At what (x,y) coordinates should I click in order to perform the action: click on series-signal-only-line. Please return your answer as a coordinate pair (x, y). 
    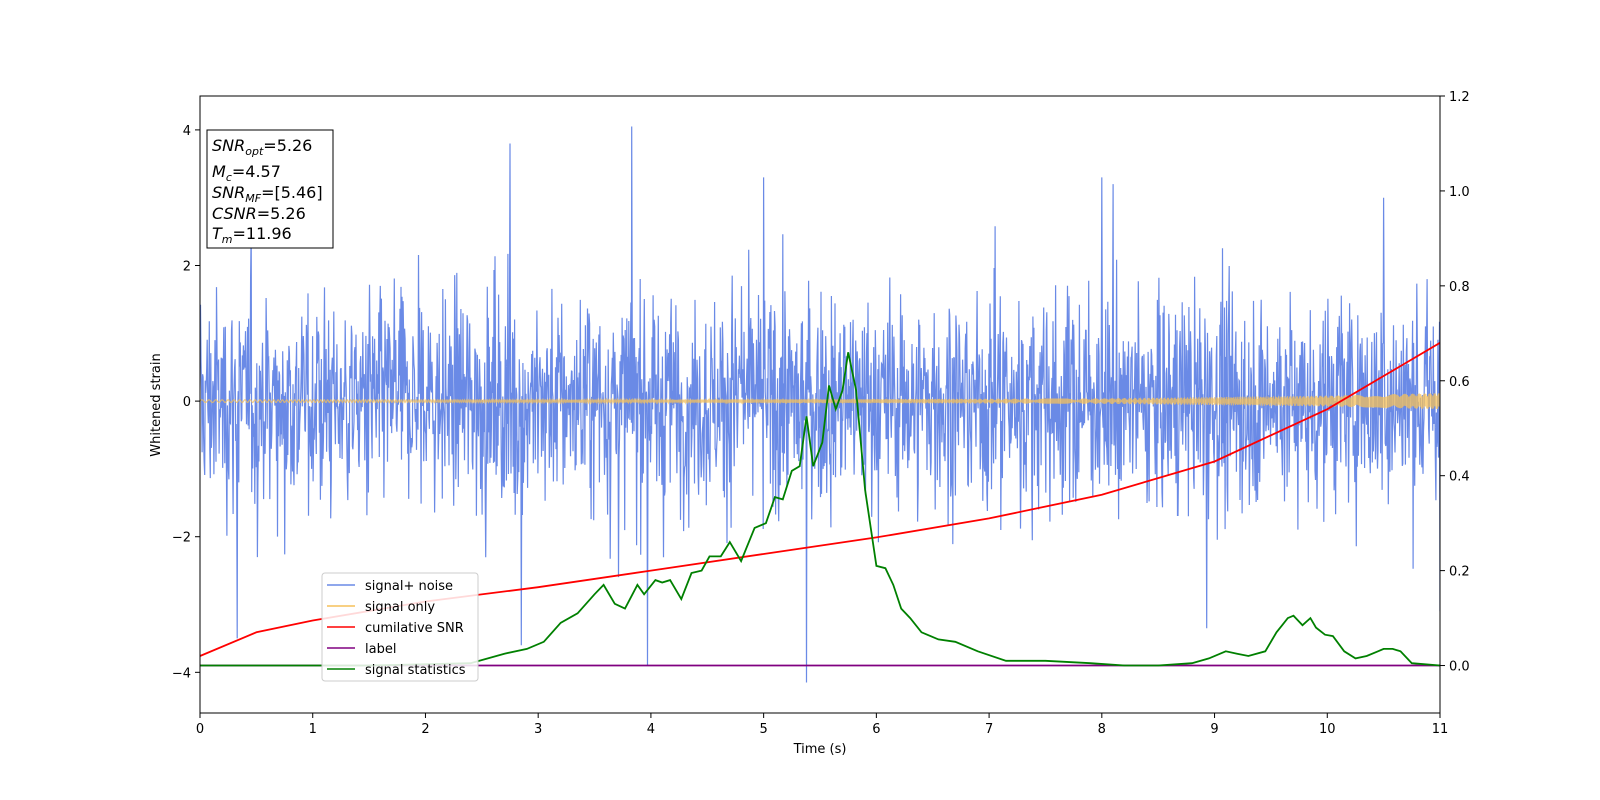
    Looking at the image, I should click on (820, 401).